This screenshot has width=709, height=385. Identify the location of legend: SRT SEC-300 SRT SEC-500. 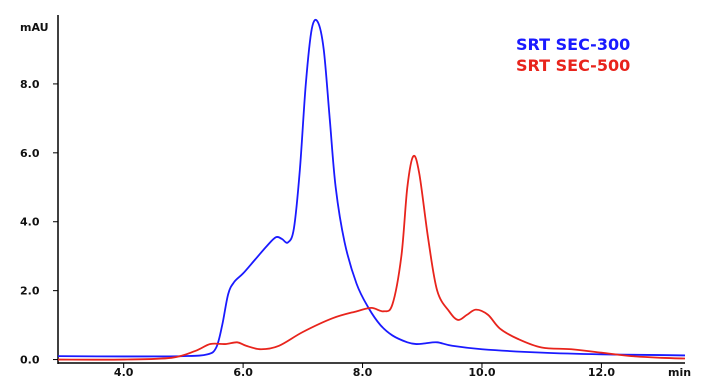
(573, 55).